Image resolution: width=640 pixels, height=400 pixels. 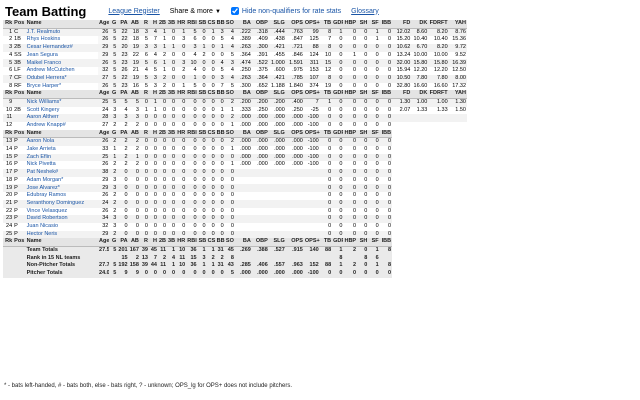 What do you see at coordinates (62, 102) in the screenshot?
I see `player-name-link: Nick Williams*` at bounding box center [62, 102].